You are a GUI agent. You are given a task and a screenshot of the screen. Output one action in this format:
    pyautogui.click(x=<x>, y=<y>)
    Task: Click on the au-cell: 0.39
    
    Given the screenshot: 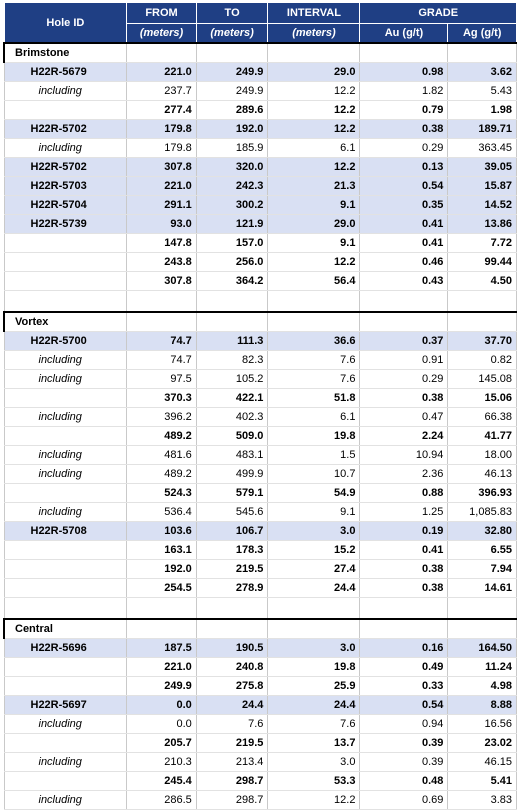 What is the action you would take?
    pyautogui.click(x=404, y=743)
    